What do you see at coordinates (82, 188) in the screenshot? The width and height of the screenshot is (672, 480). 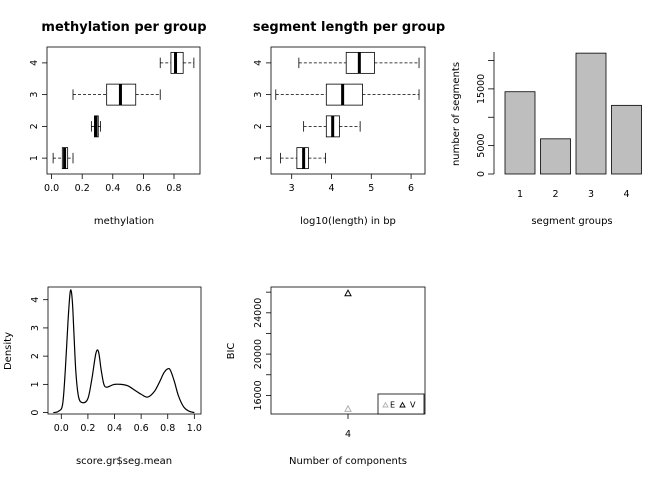 I see `methylation-x-tick-label: 0.2` at bounding box center [82, 188].